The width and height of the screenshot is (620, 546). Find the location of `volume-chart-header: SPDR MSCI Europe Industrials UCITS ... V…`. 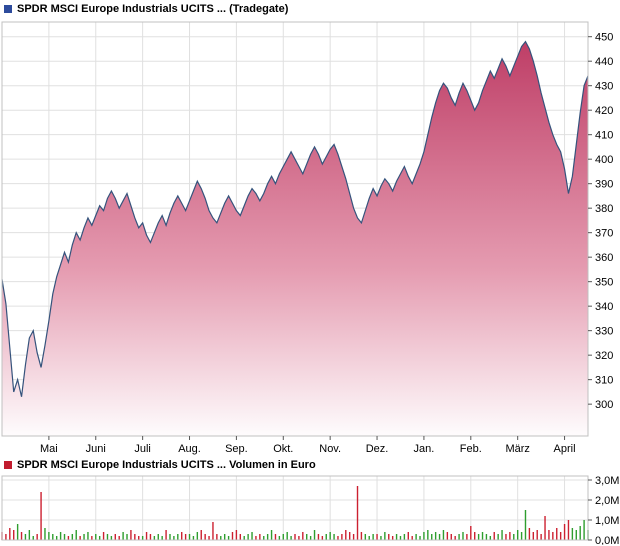

volume-chart-header: SPDR MSCI Europe Industrials UCITS ... V… is located at coordinates (160, 465).